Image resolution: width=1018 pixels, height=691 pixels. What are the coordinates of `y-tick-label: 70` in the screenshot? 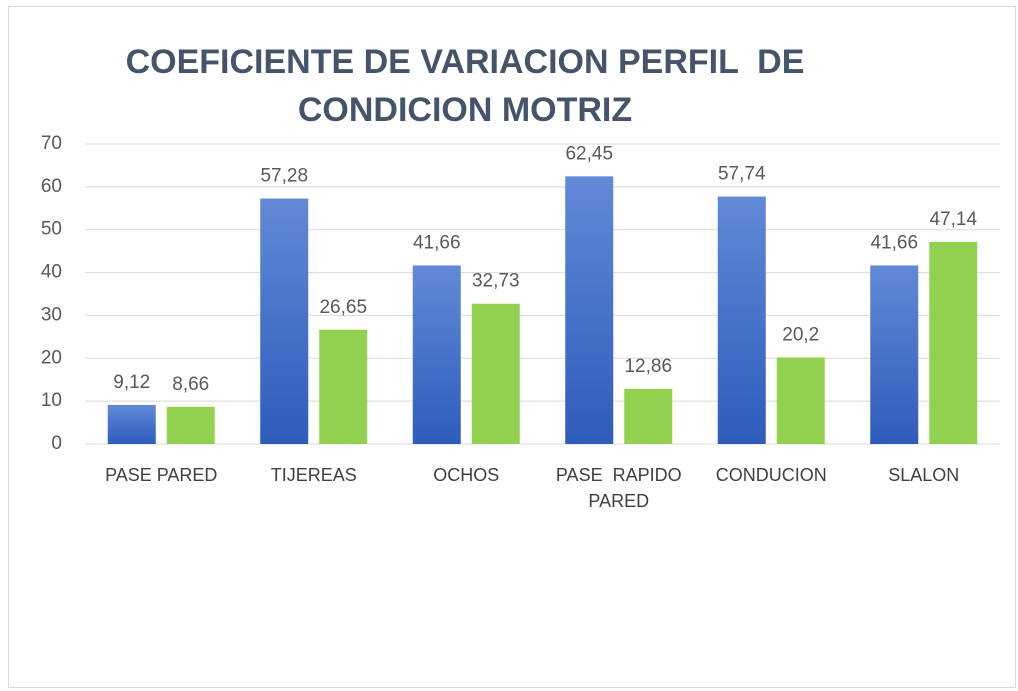 It's located at (51, 143).